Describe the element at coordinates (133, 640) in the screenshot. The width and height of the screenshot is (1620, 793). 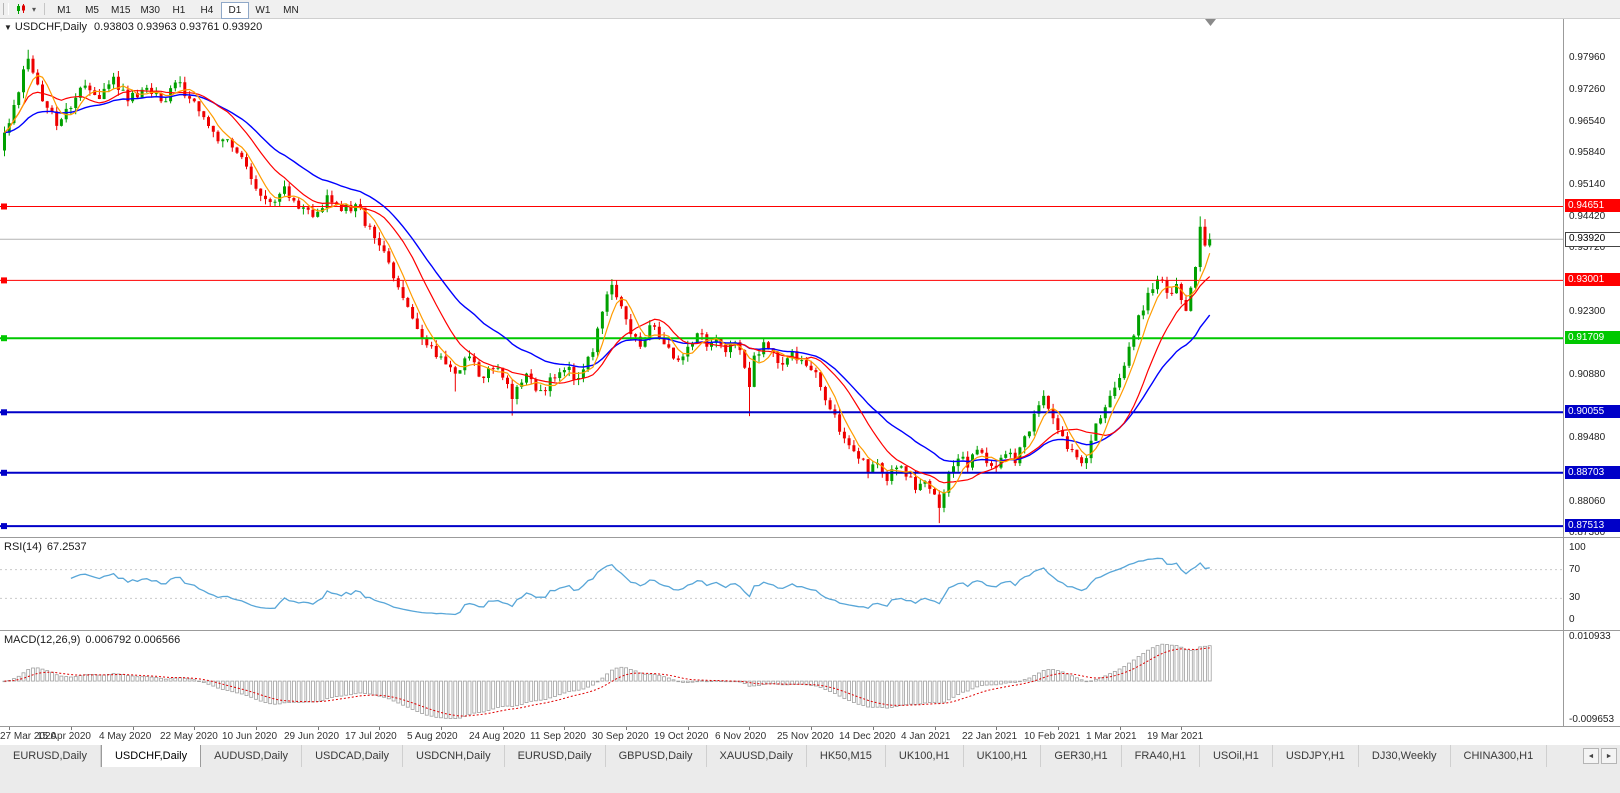
I see `macd-values: 0.006792 0.006566` at that location.